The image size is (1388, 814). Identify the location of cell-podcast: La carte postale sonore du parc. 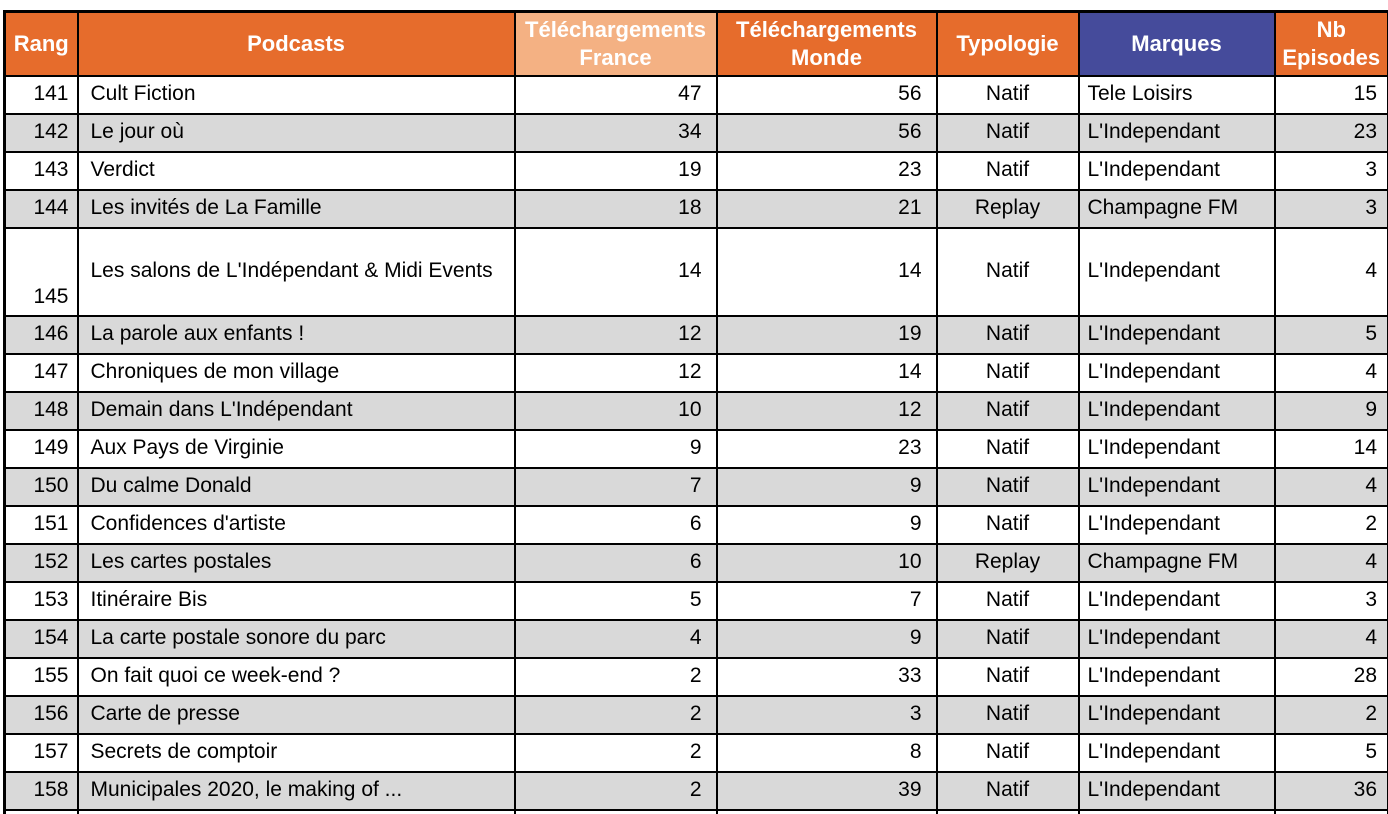
(296, 638).